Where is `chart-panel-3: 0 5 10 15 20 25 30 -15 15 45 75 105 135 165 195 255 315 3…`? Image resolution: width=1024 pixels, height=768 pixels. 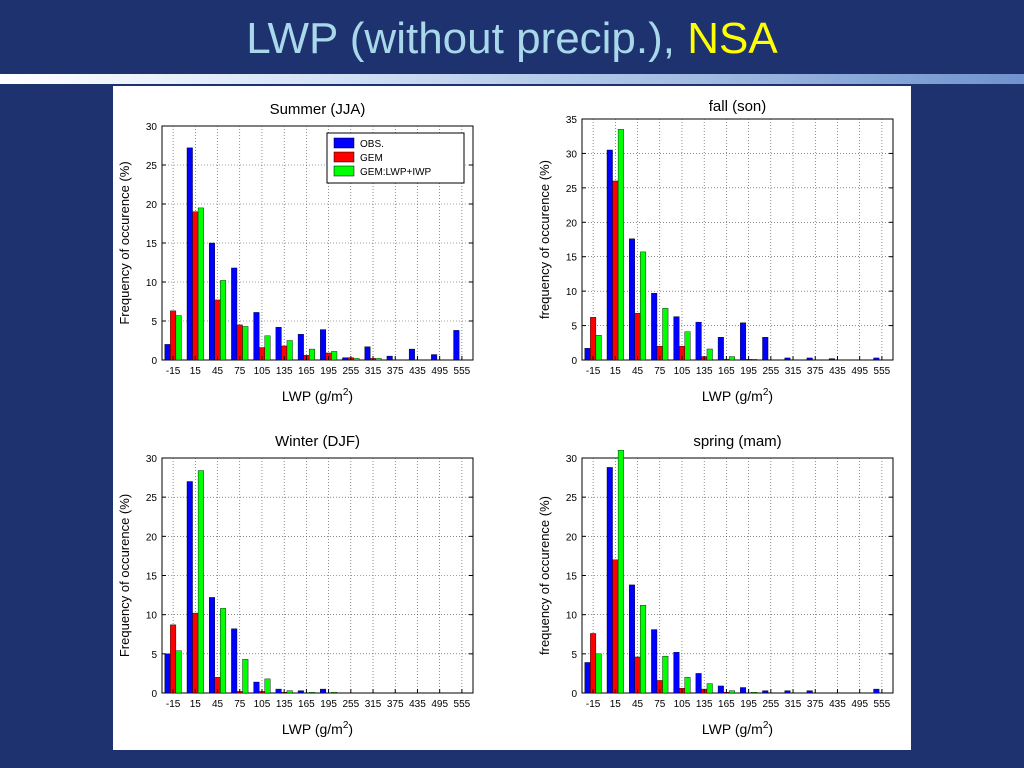 chart-panel-3: 0 5 10 15 20 25 30 -15 15 45 75 105 135 165 195 255 315 3… is located at coordinates (295, 585).